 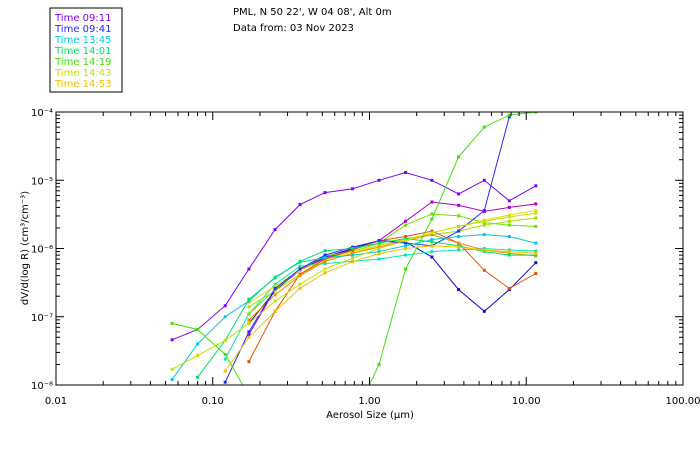 I want to click on y-tick-label-0: 10⁻⁸, so click(x=42, y=386).